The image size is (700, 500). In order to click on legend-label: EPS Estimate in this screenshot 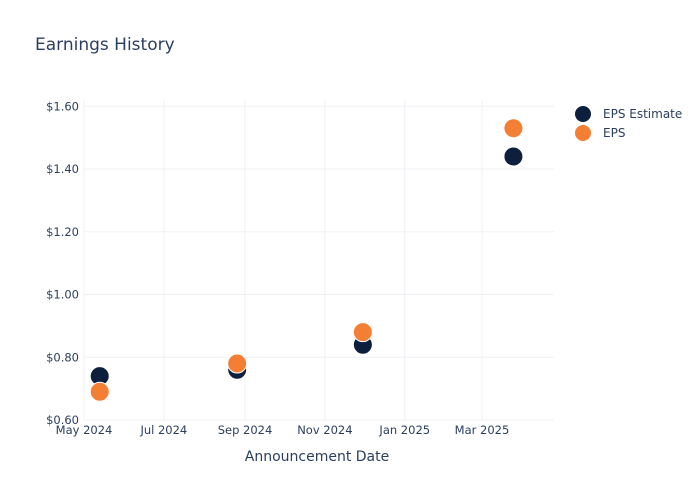, I will do `click(642, 114)`.